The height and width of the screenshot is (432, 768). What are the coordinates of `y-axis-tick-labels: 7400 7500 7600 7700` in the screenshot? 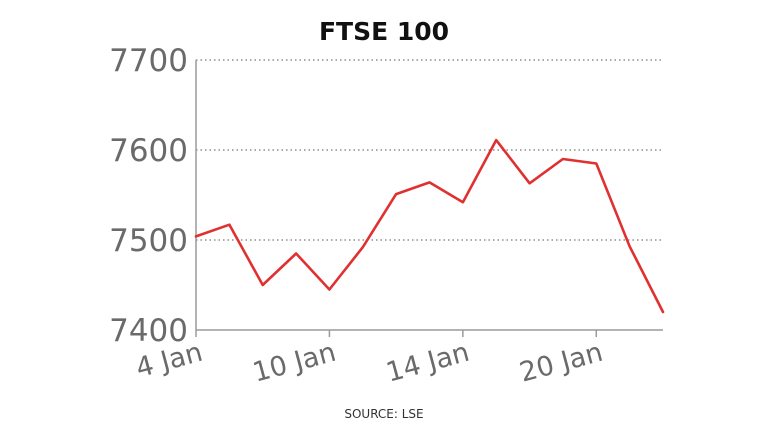 It's located at (148, 196).